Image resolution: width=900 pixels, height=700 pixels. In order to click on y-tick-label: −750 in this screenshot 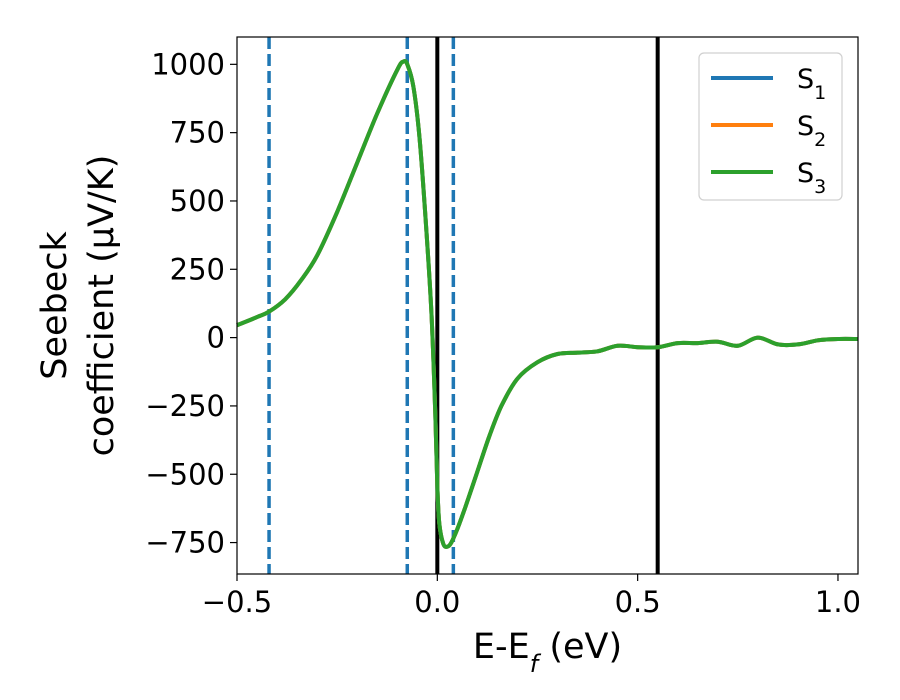, I will do `click(185, 543)`.